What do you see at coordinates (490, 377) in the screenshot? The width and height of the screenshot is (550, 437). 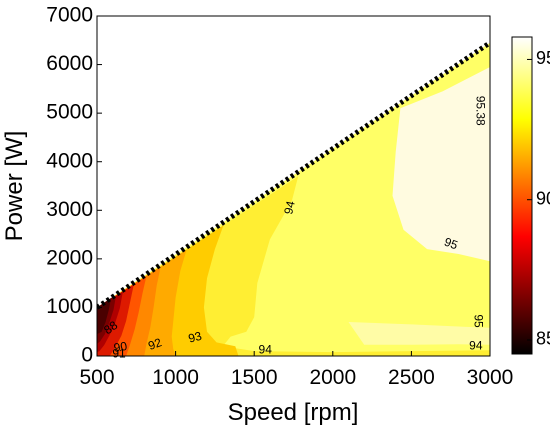 I see `x-tick-label-5: 3000` at bounding box center [490, 377].